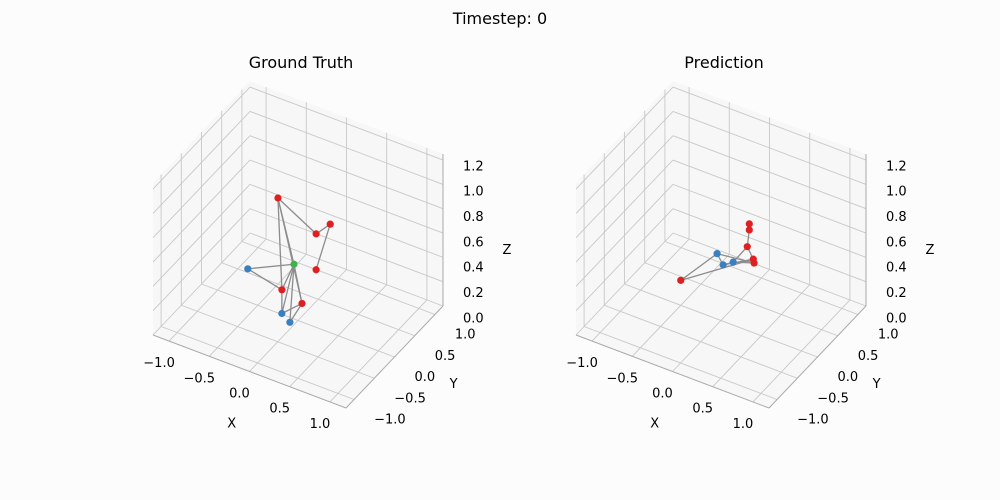 This screenshot has height=500, width=1000. What do you see at coordinates (159, 363) in the screenshot?
I see `gt-x-tick-label: −1.0` at bounding box center [159, 363].